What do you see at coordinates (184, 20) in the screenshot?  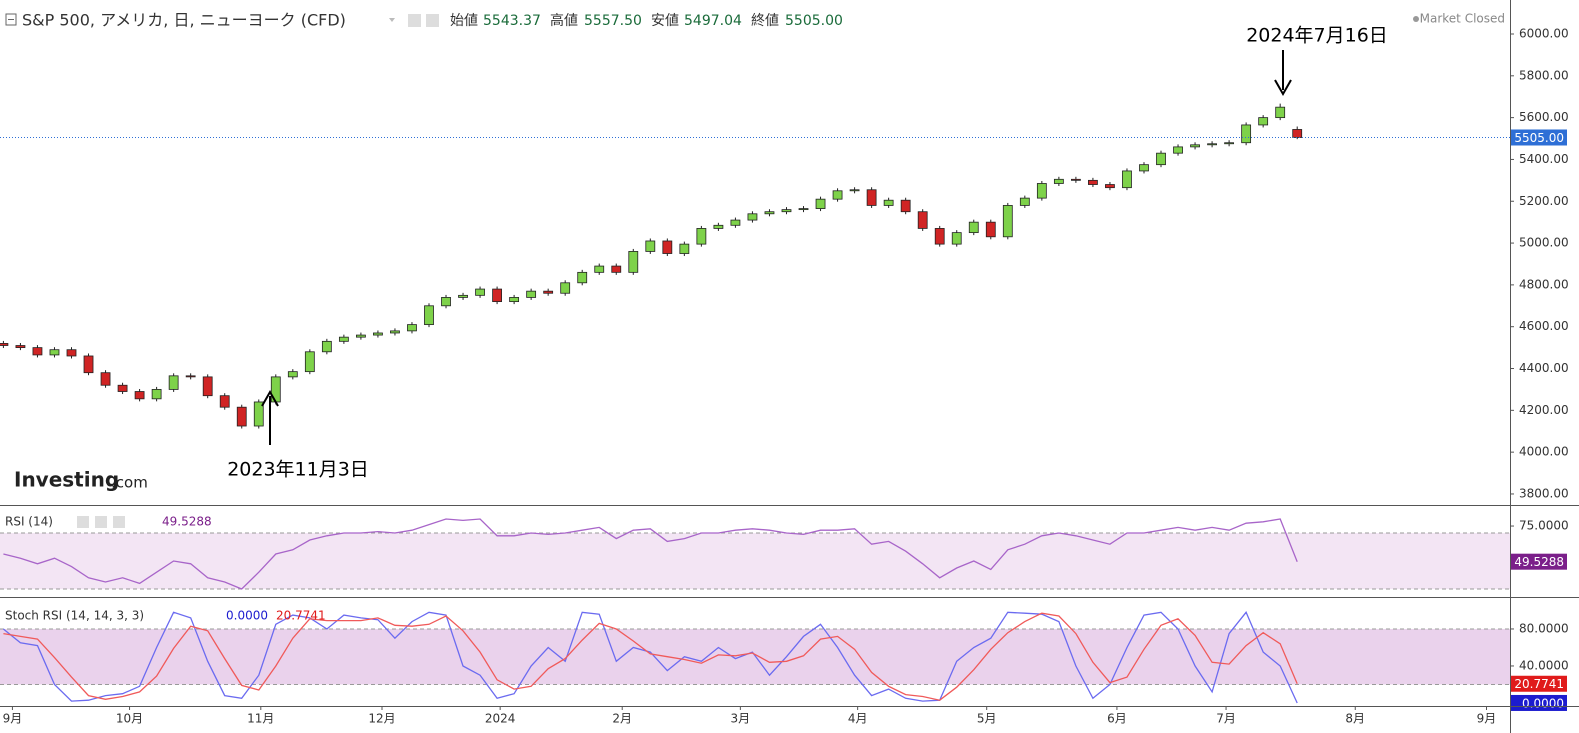 I see `instrument-title: S&P 500, アメリカ, 日, ニューヨーク (CFD)` at bounding box center [184, 20].